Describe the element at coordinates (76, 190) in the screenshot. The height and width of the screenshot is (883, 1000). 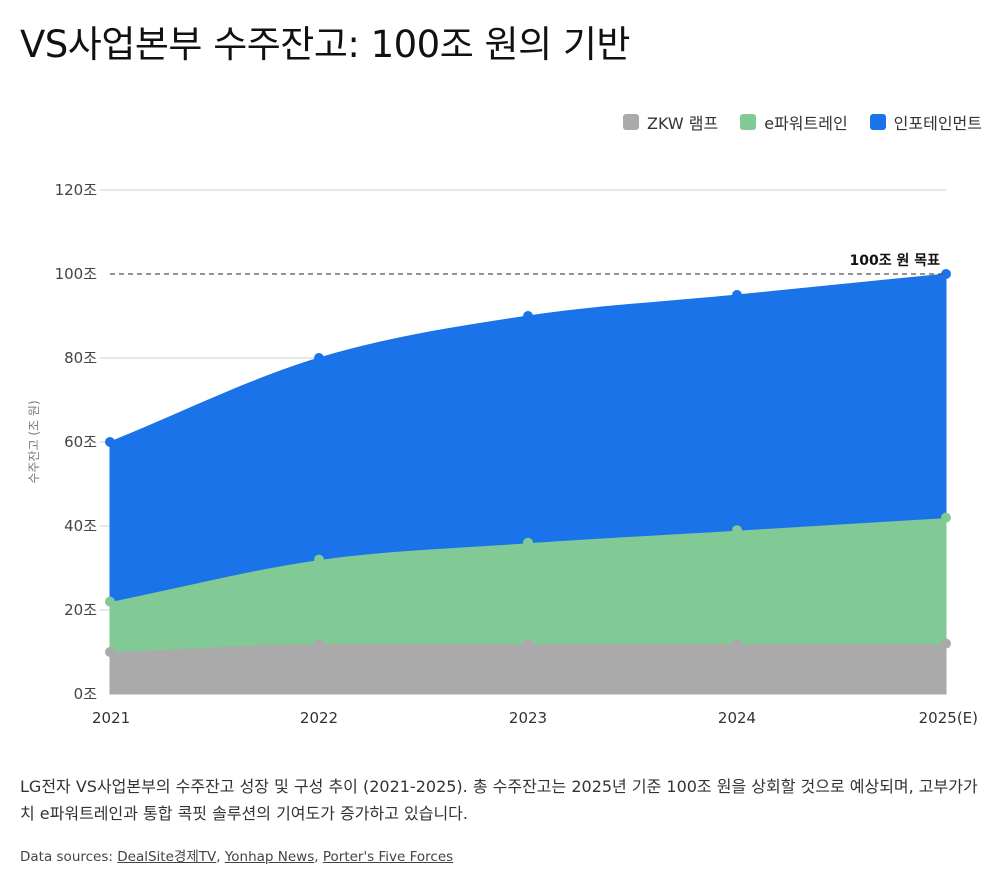
I see `y-tick-label: 120조` at that location.